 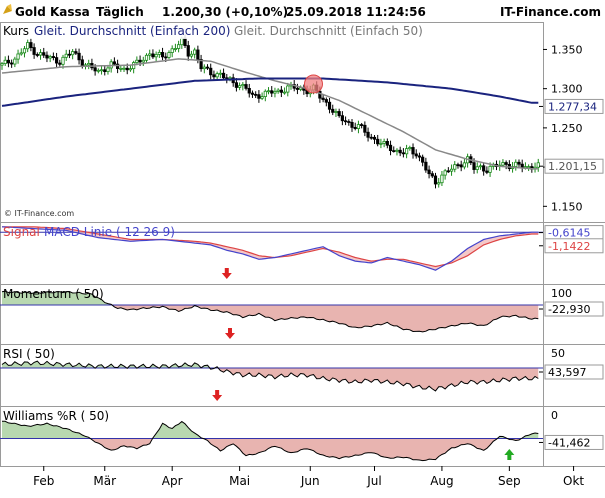 What do you see at coordinates (571, 372) in the screenshot?
I see `rsi-last: 43,597` at bounding box center [571, 372].